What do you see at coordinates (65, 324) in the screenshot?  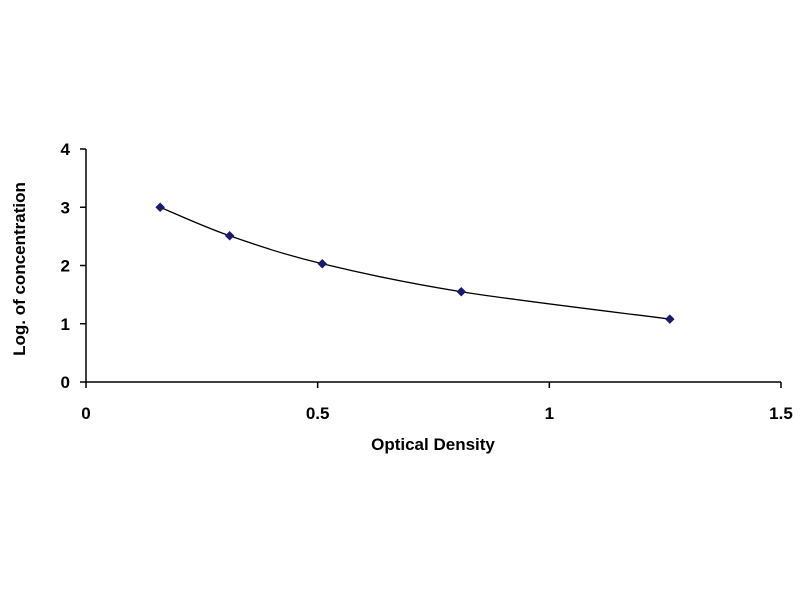 I see `y-tick-label: 1` at bounding box center [65, 324].